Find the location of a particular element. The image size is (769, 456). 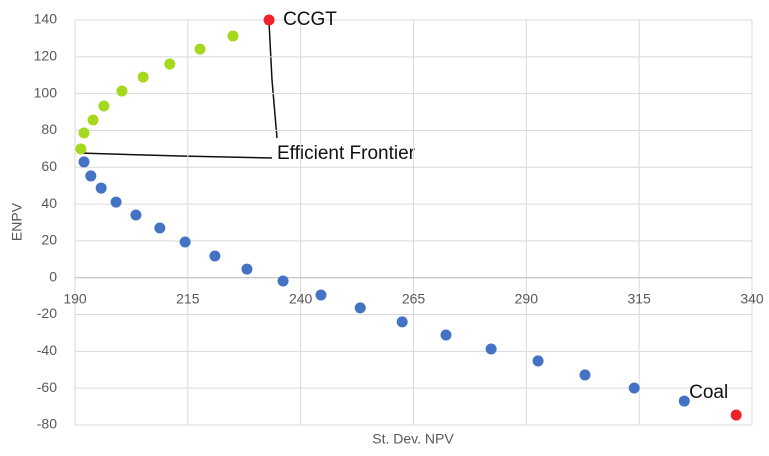

ccgt-connector is located at coordinates (273, 80).